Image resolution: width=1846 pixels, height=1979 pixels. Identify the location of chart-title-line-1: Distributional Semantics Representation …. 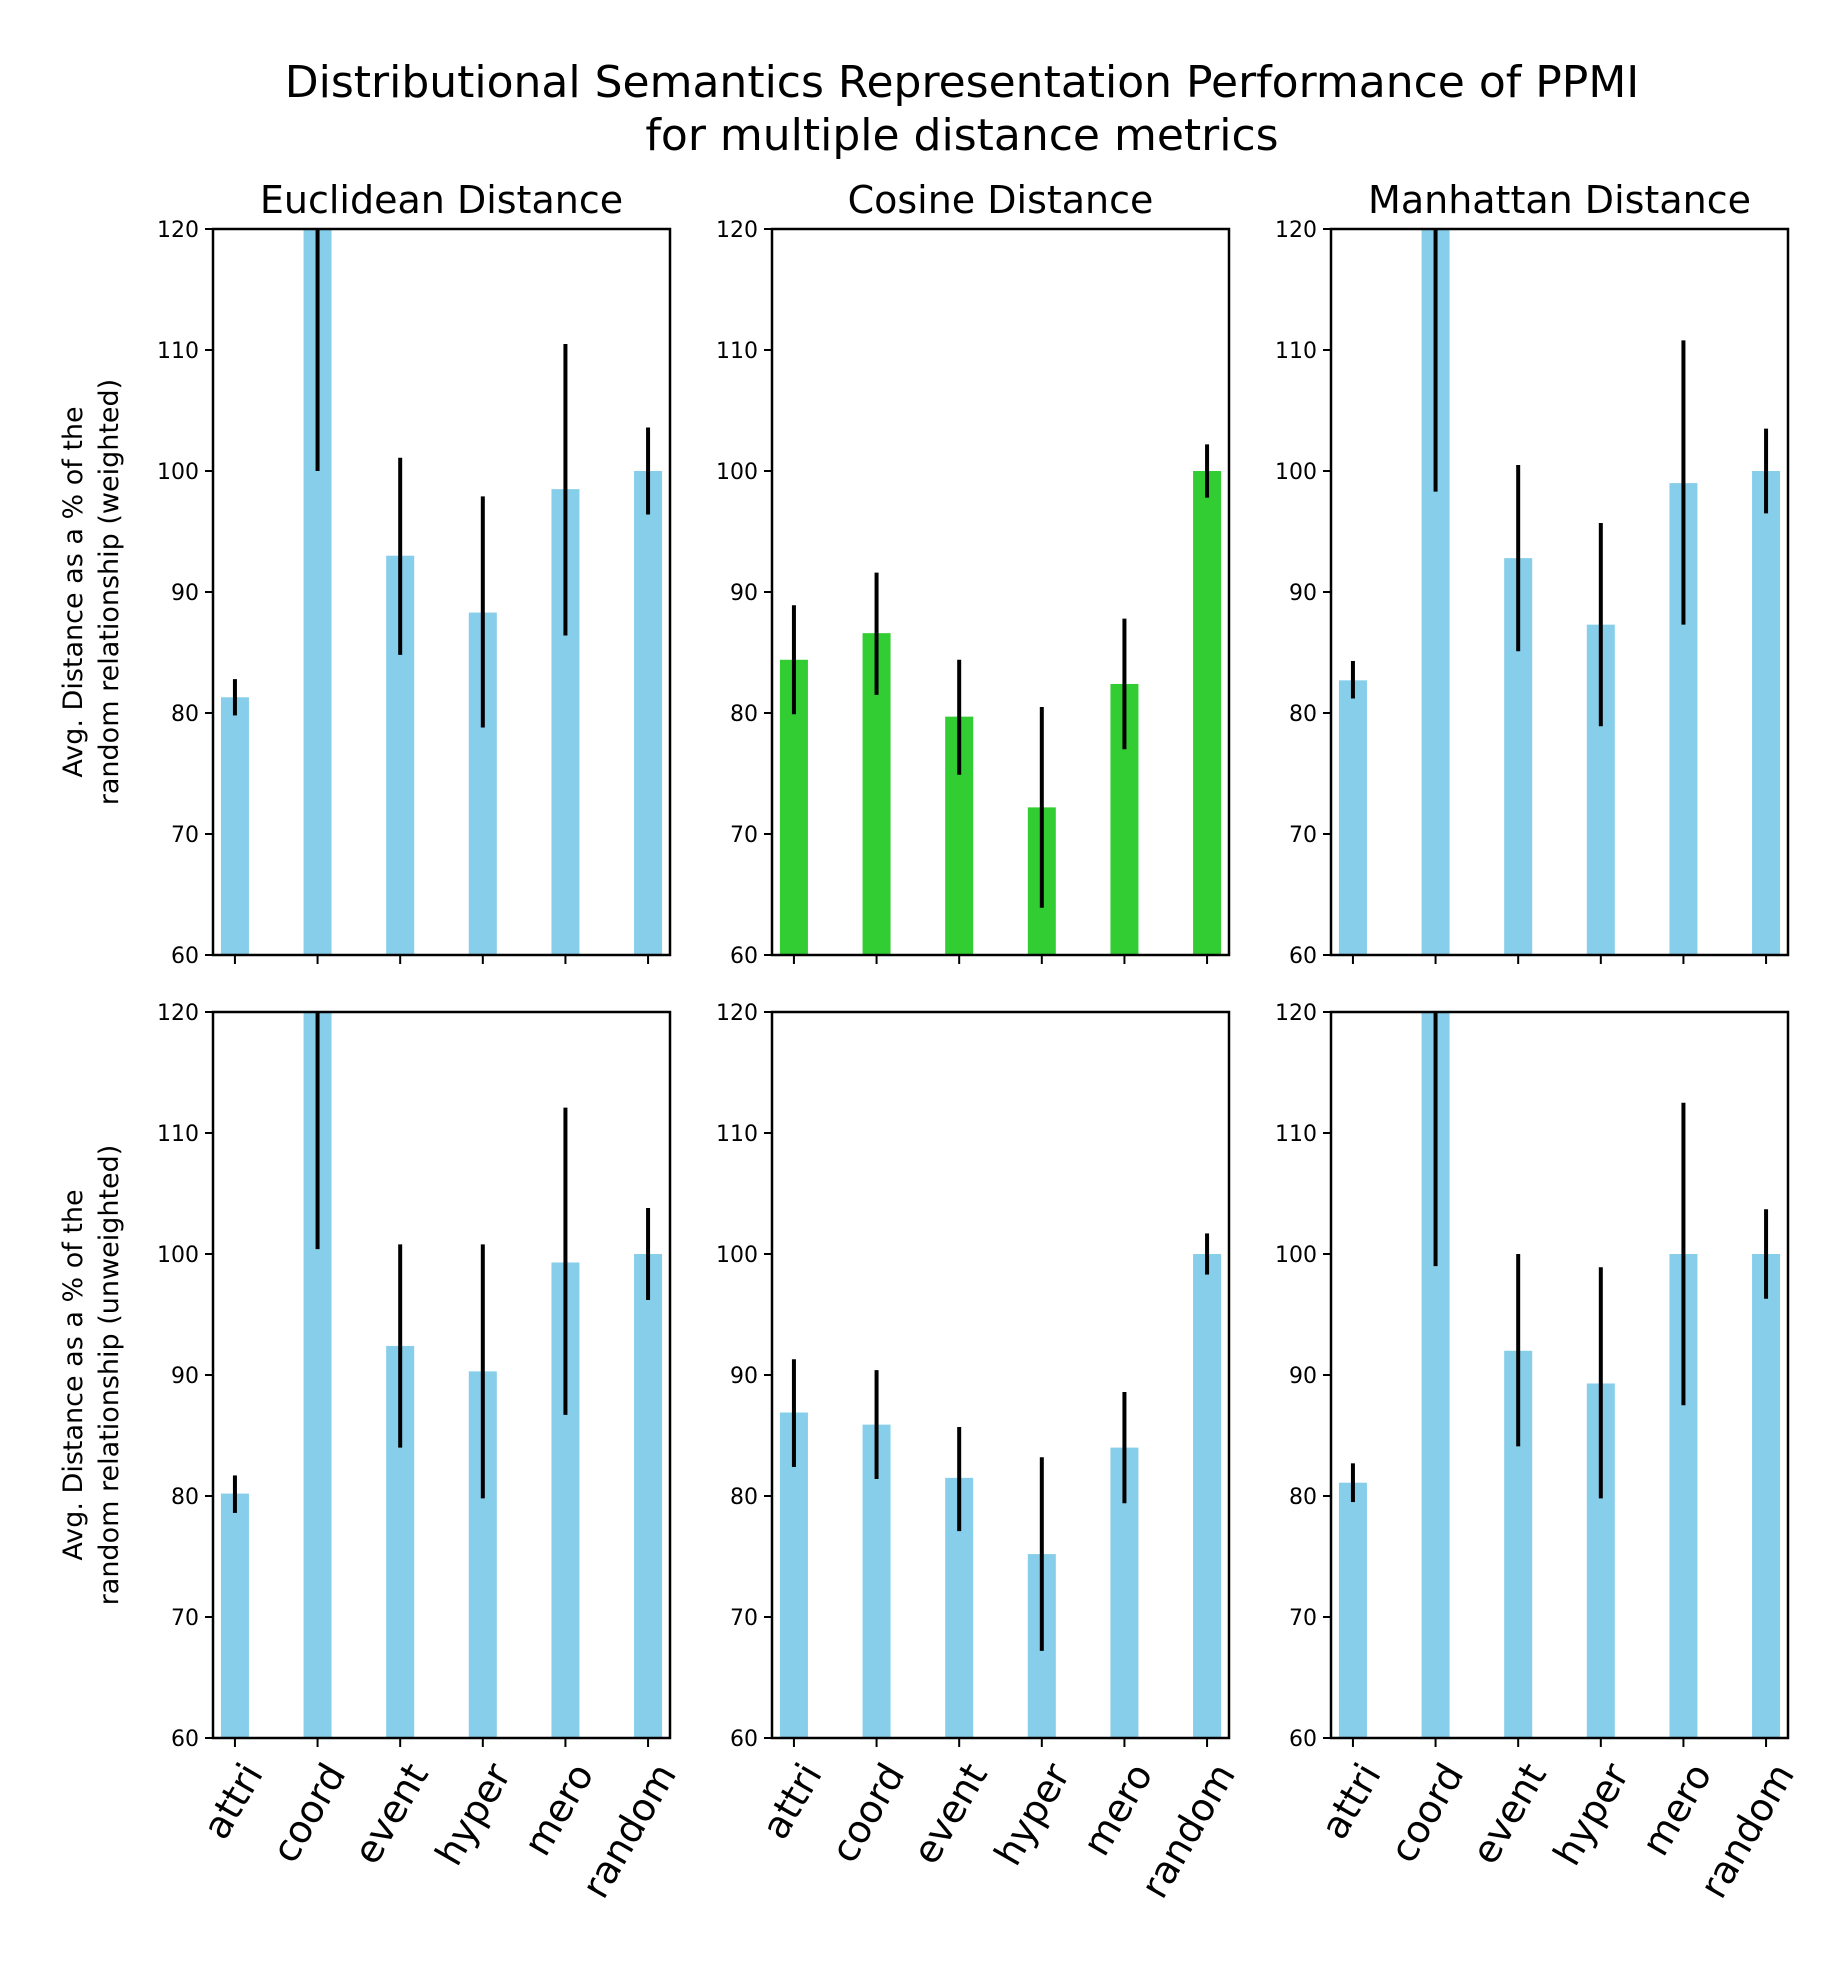
(962, 82).